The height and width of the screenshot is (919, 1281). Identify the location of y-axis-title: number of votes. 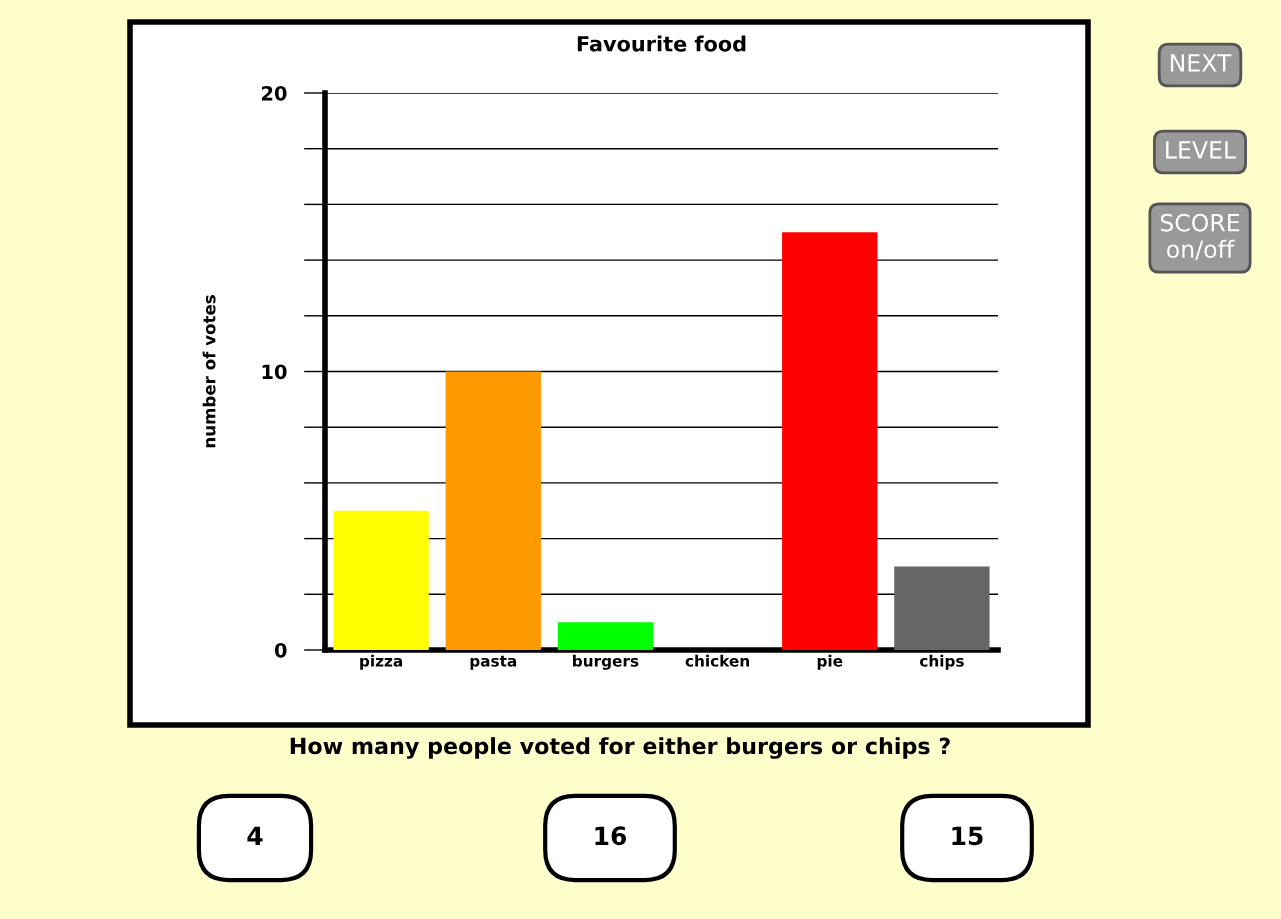
(209, 371).